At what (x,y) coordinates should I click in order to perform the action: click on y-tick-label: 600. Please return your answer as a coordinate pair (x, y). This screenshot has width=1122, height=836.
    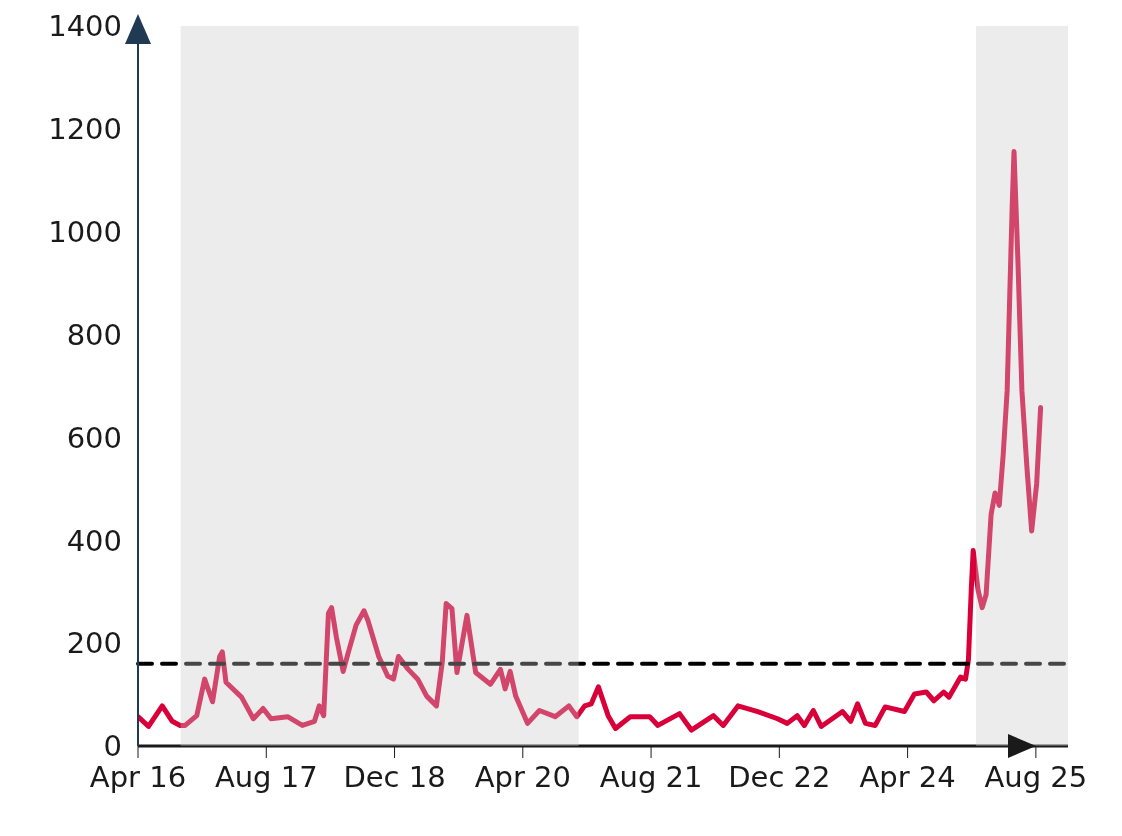
    Looking at the image, I should click on (94, 437).